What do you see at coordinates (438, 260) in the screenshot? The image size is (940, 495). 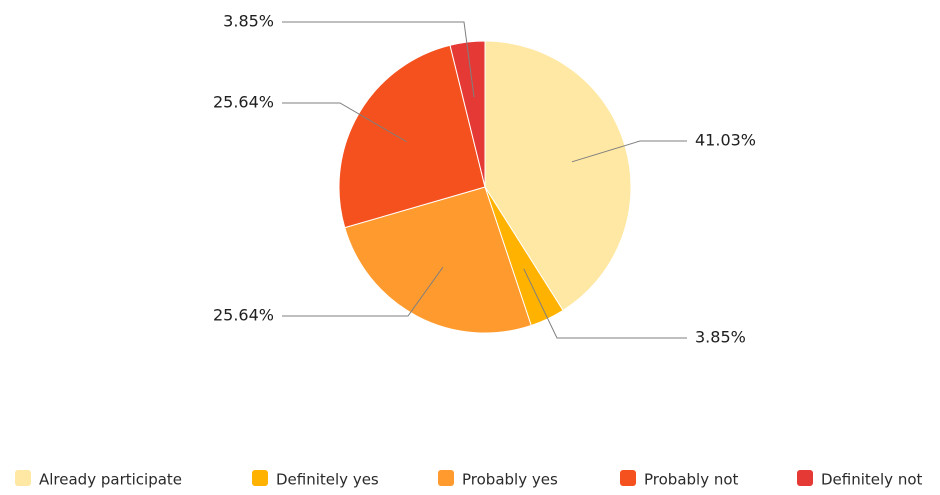 I see `pie-slice-probably-yes` at bounding box center [438, 260].